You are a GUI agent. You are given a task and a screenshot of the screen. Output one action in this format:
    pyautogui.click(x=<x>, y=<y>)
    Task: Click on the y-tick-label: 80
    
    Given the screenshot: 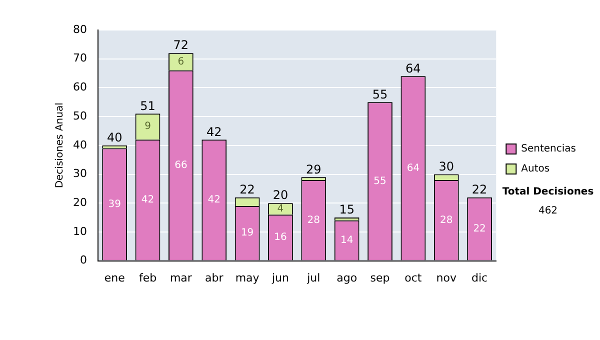 What is the action you would take?
    pyautogui.click(x=79, y=29)
    